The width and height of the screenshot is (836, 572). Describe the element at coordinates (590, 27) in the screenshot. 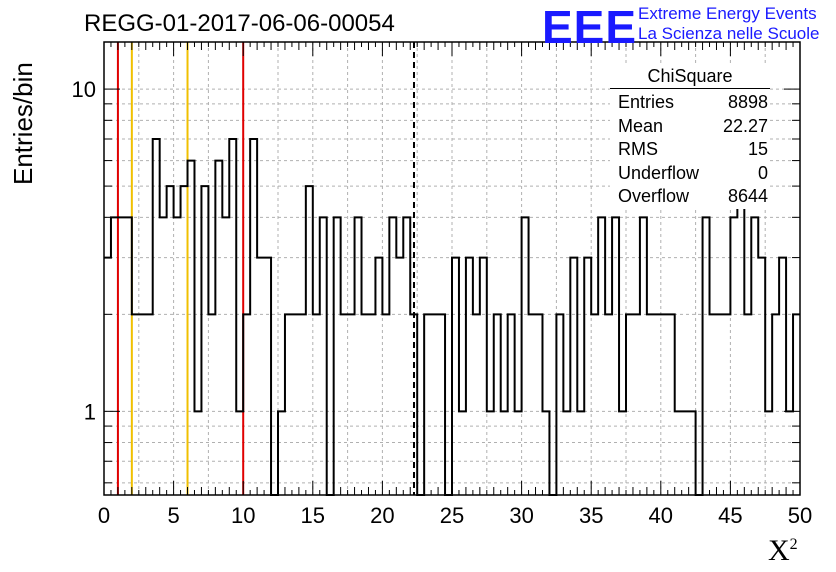

I see `eee-logo: EEE` at that location.